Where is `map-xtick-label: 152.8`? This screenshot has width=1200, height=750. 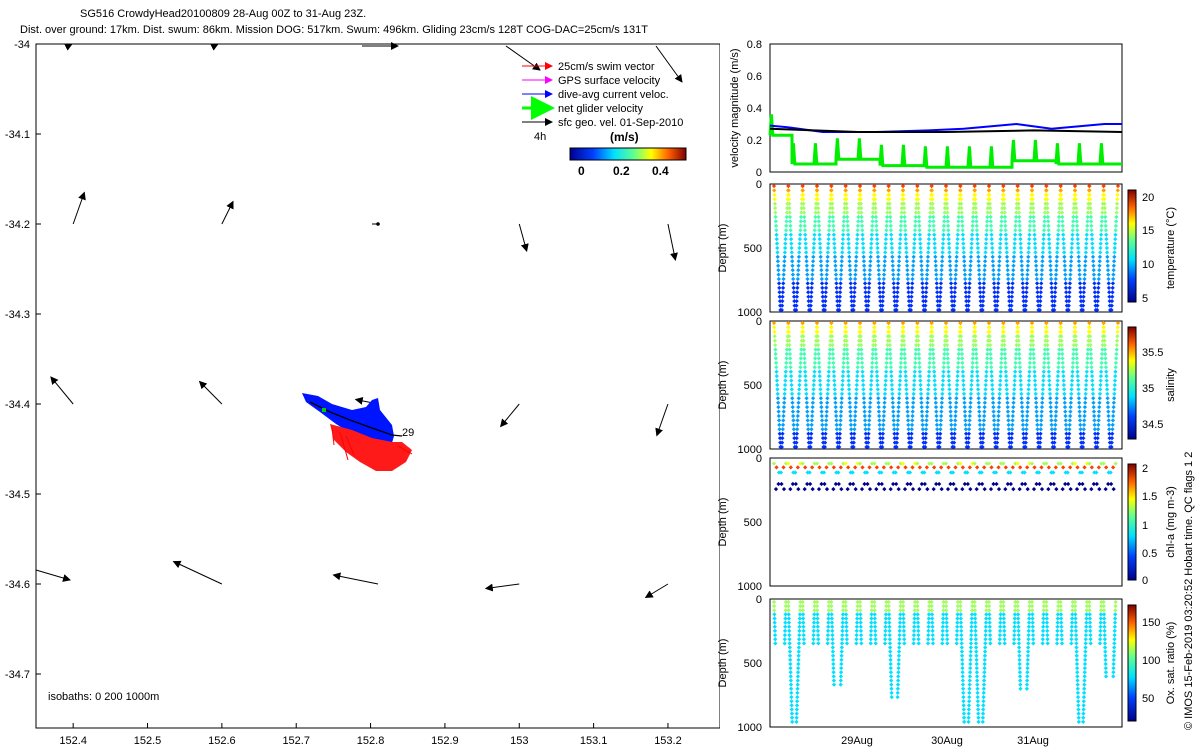
map-xtick-label: 152.8 is located at coordinates (371, 741).